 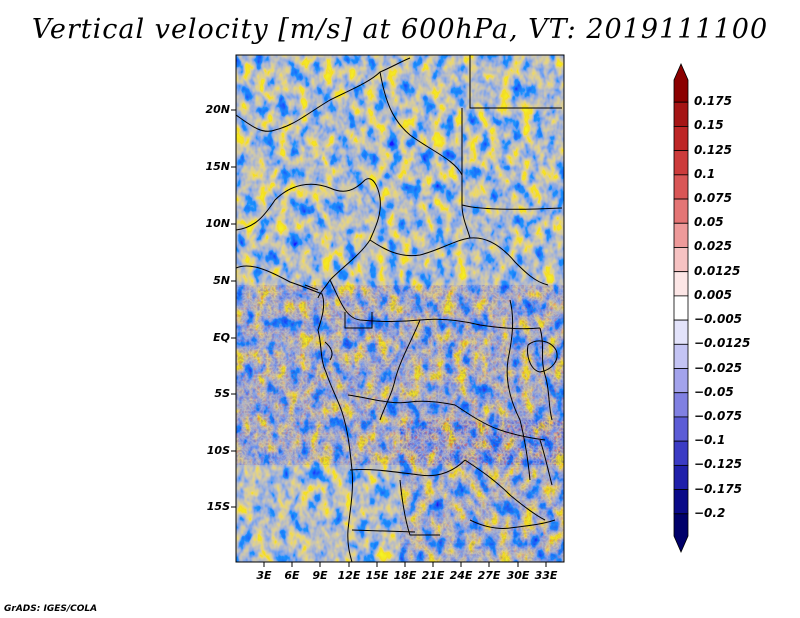 I want to click on colorbar-level-label: −0.075, so click(x=718, y=415).